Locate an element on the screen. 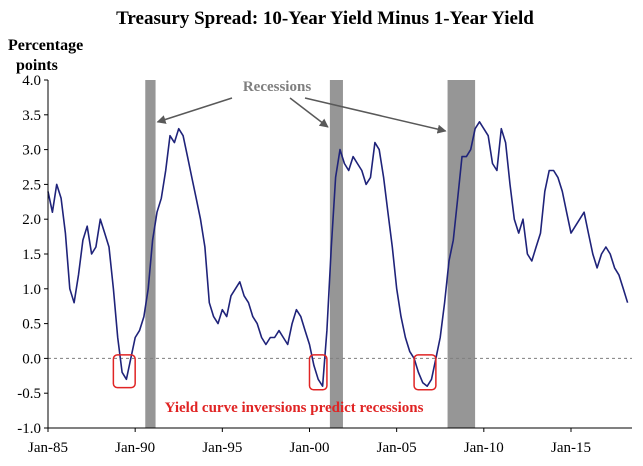 This screenshot has height=466, width=643. y-tick-label-2: 3.5 is located at coordinates (31, 116).